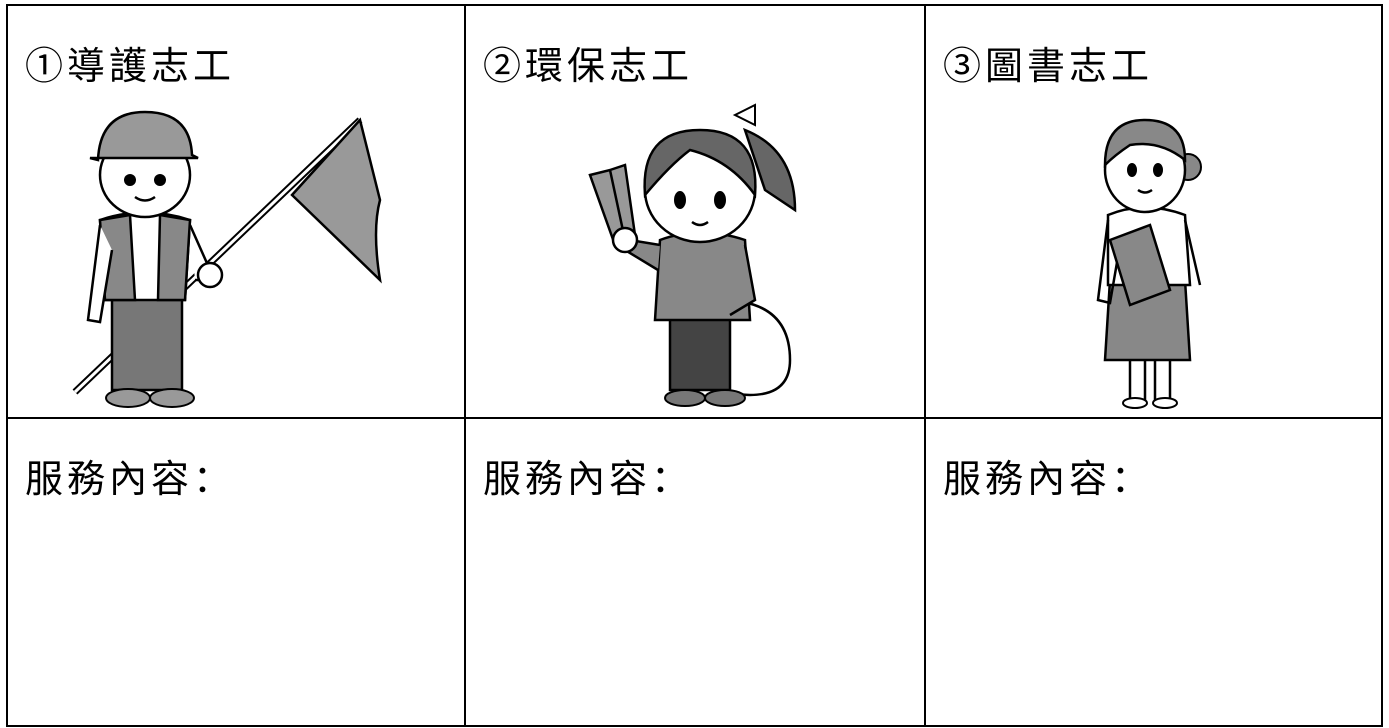 The height and width of the screenshot is (728, 1389). I want to click on header-title: ①導護志工, so click(130, 67).